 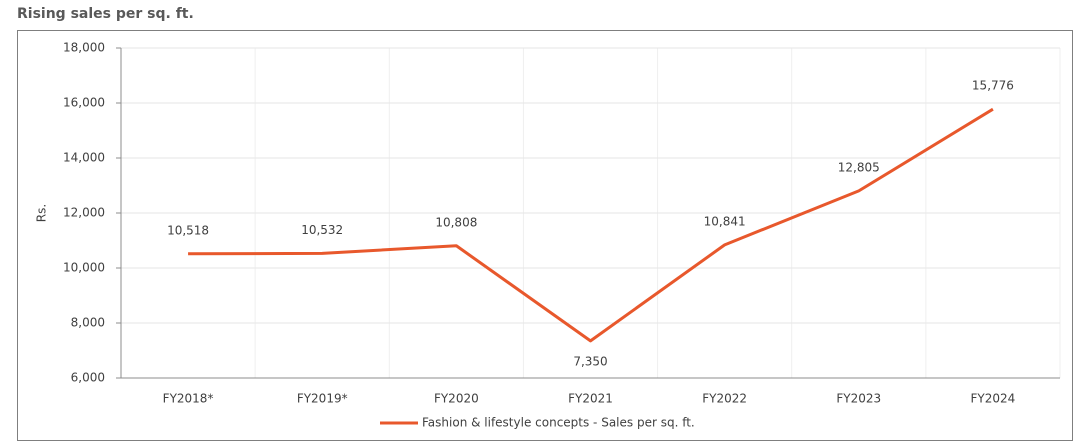 I want to click on data-label: 12,805, so click(x=859, y=167).